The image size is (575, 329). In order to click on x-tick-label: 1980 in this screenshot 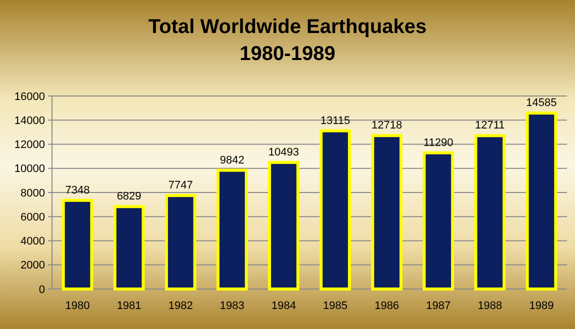, I will do `click(77, 306)`.